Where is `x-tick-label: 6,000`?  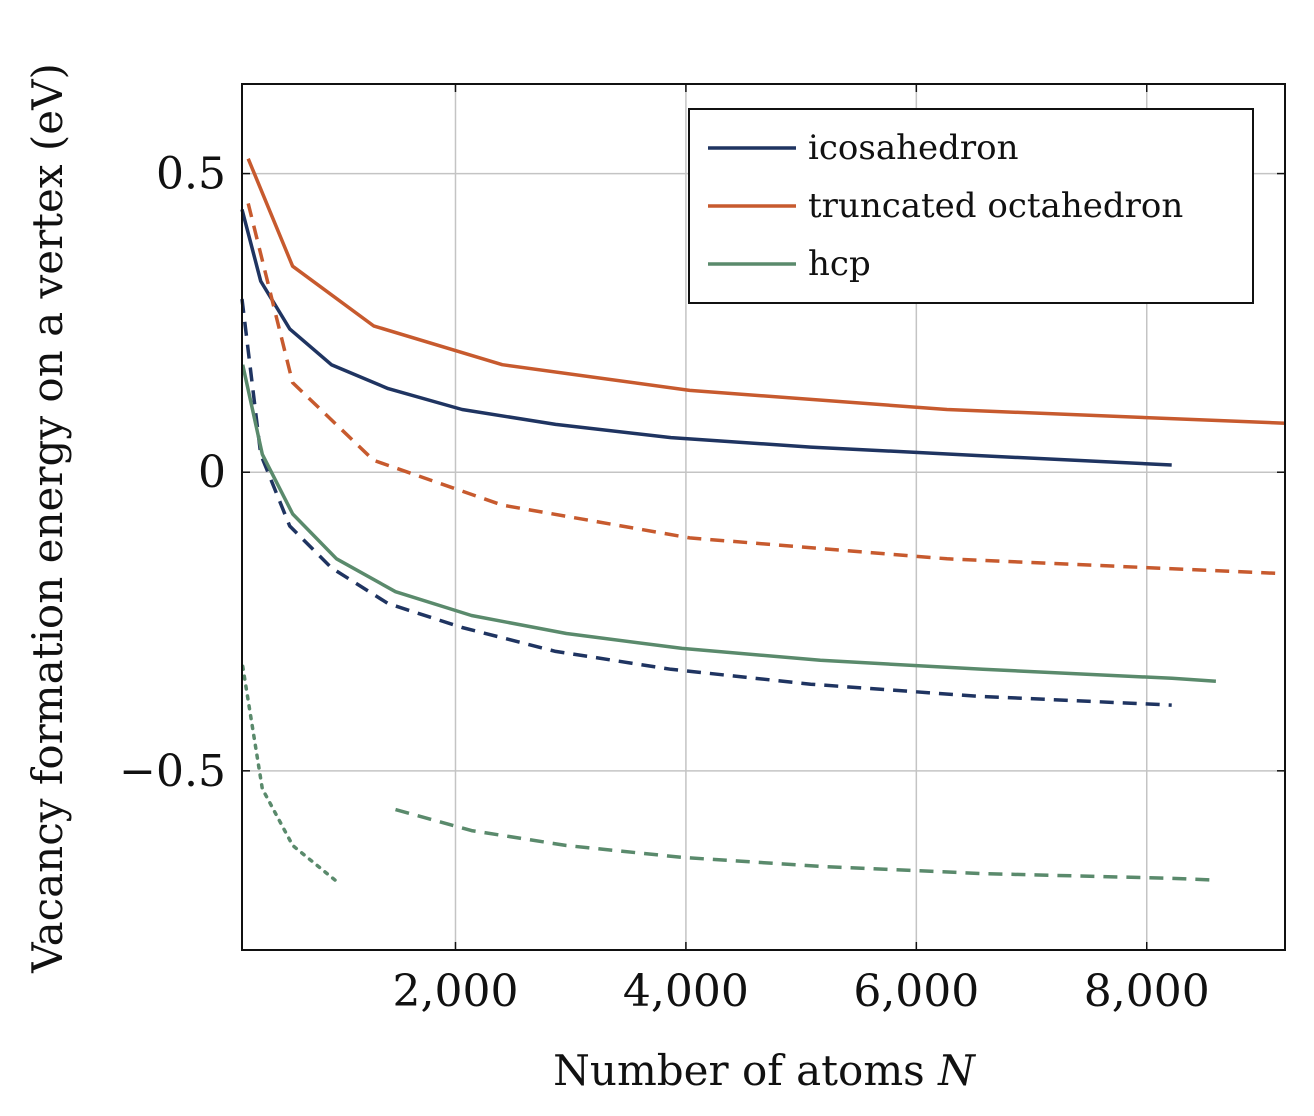
x-tick-label: 6,000 is located at coordinates (916, 991).